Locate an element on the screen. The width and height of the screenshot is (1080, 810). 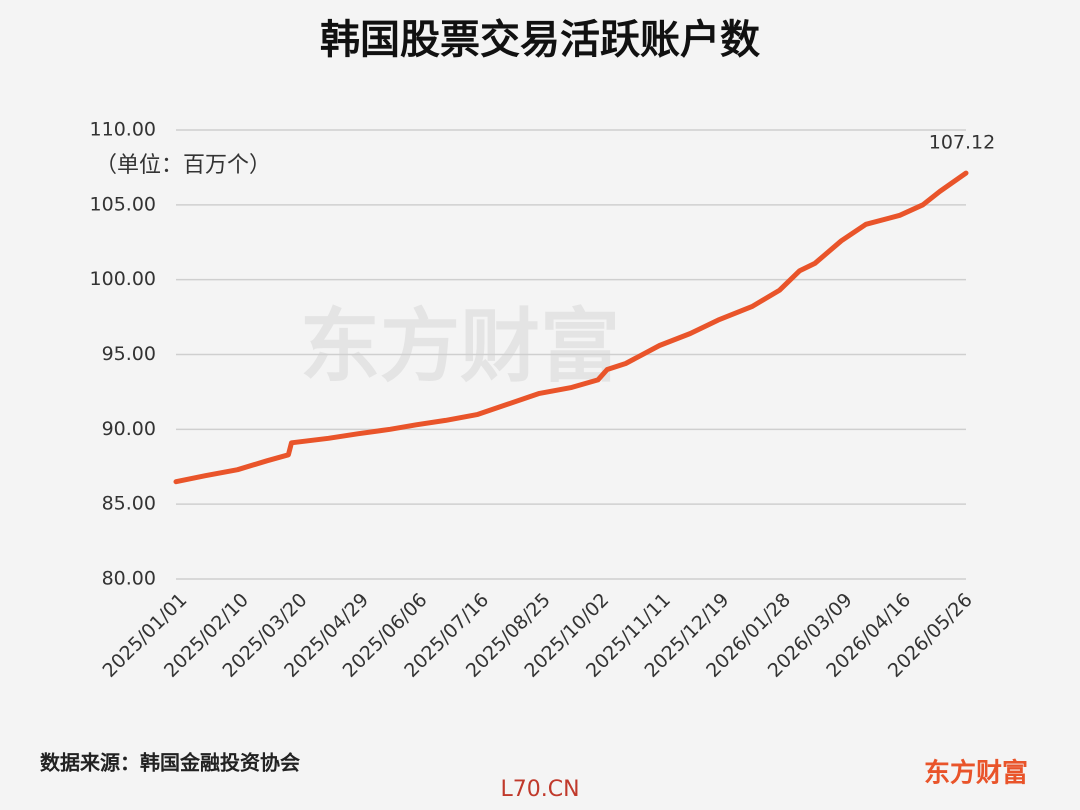
y-tick-label: 80.00 is located at coordinates (129, 579).